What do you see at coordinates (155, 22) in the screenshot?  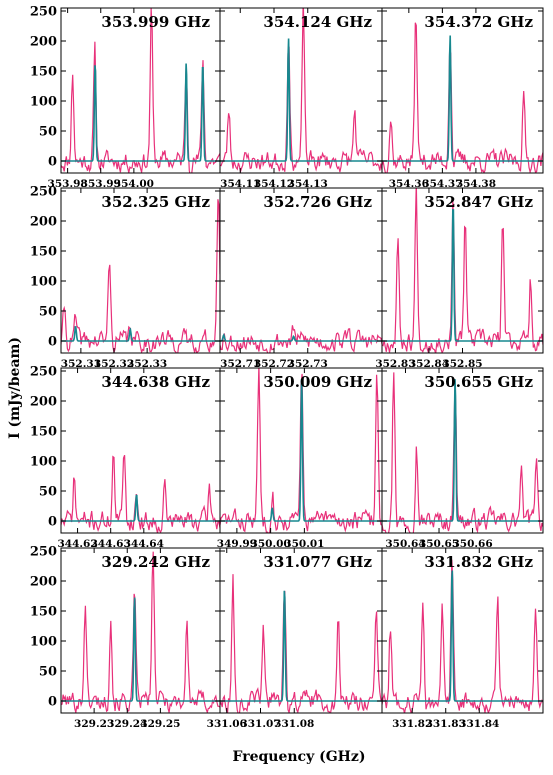 I see `panel-title: 353.999 GHz` at bounding box center [155, 22].